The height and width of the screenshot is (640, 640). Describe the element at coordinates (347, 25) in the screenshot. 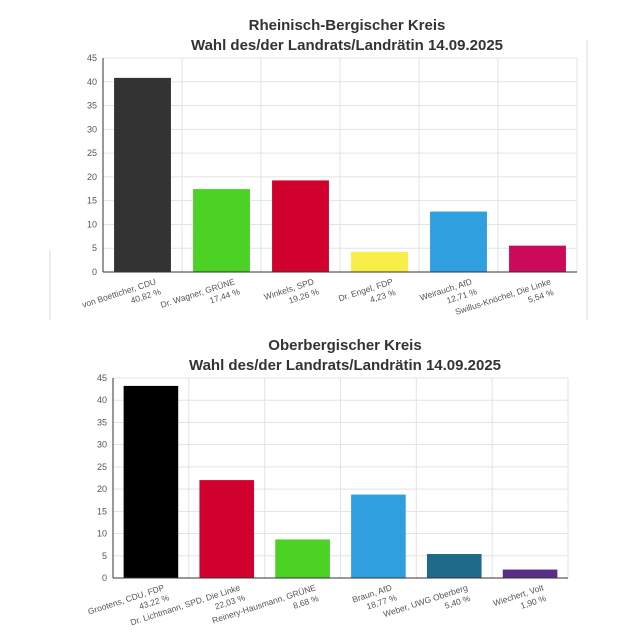

I see `chart-title-line-1: Rheinisch-Bergischer Kreis` at that location.